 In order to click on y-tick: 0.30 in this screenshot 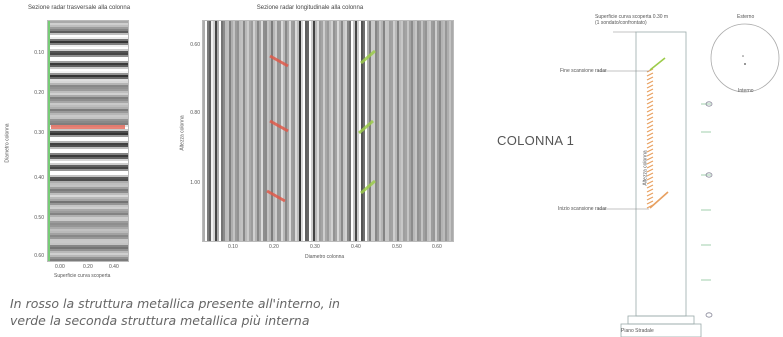, I will do `click(39, 133)`.